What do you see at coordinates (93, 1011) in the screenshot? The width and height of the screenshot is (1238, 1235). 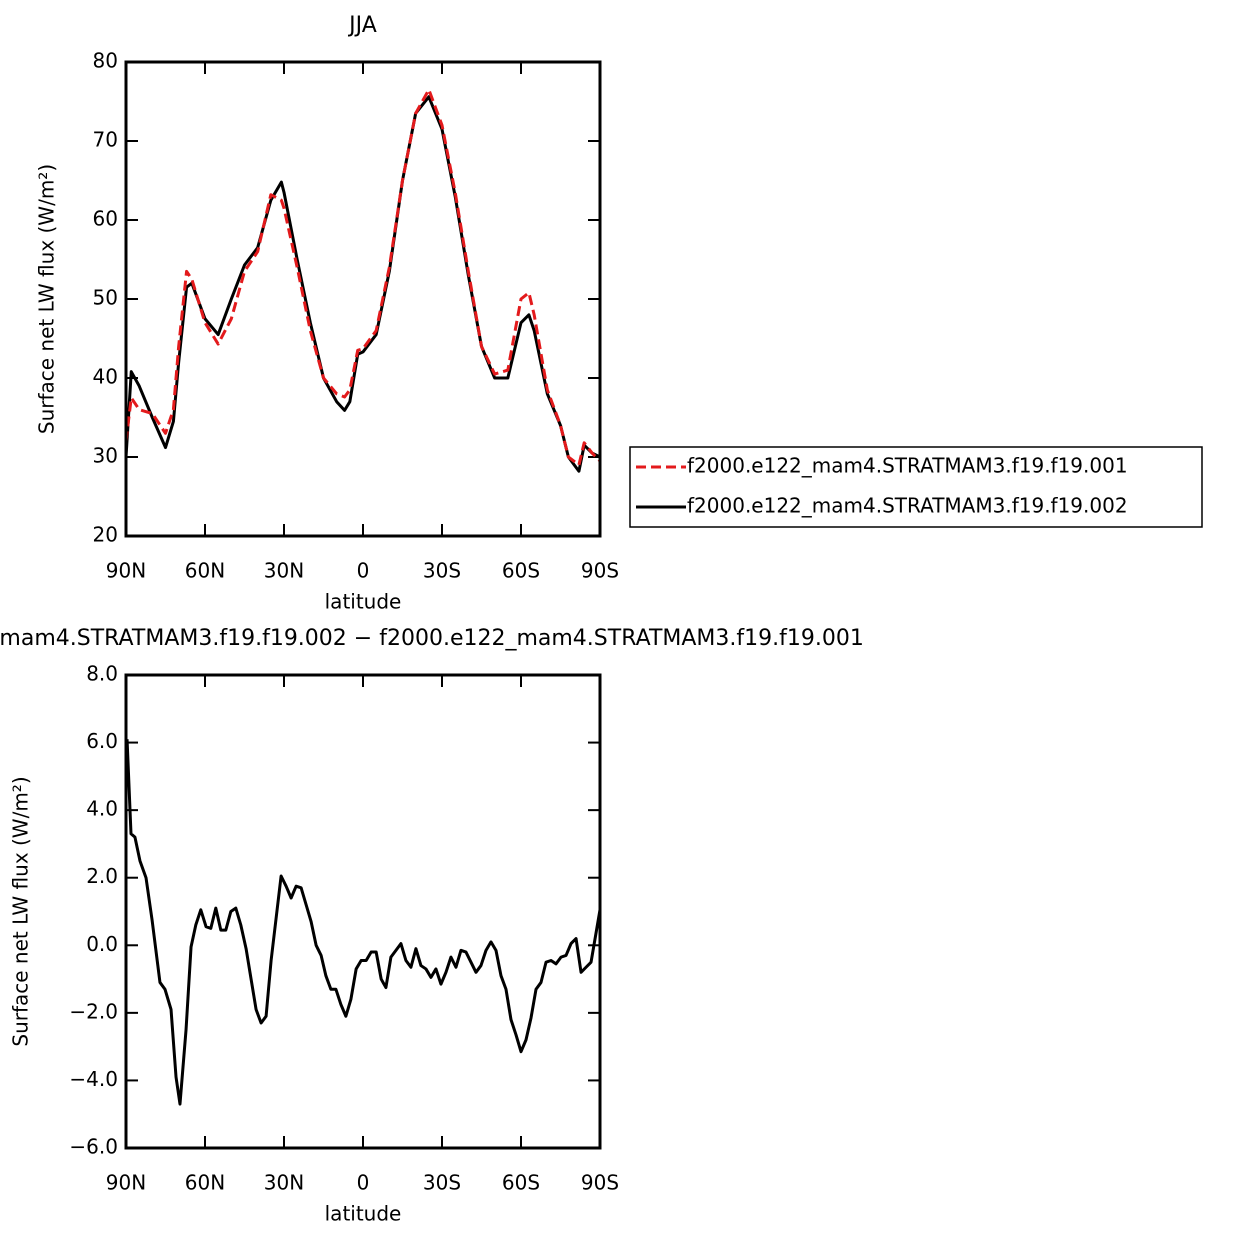 I see `y-tick-label: −2.0` at bounding box center [93, 1011].